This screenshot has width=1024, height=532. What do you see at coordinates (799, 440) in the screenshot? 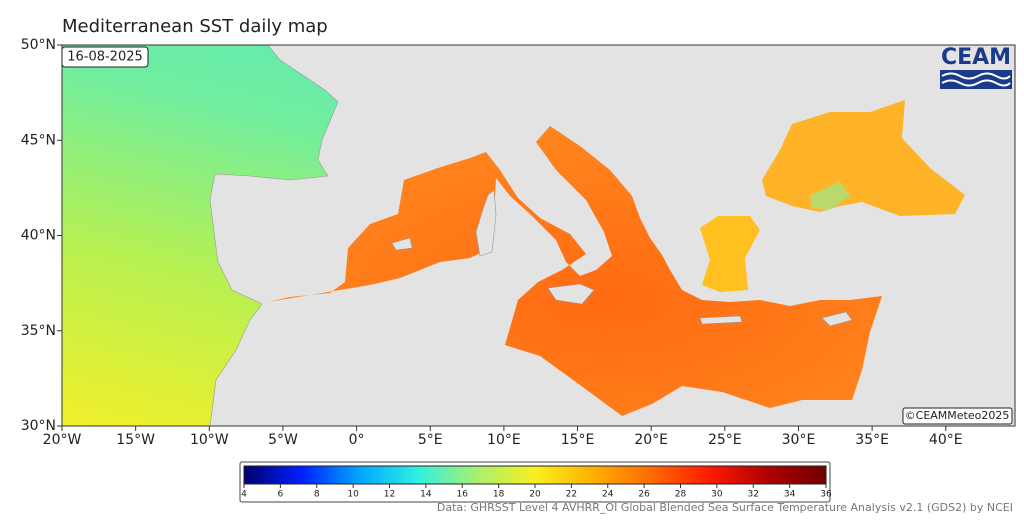
I see `x-tick-label: 30°E` at bounding box center [799, 440].